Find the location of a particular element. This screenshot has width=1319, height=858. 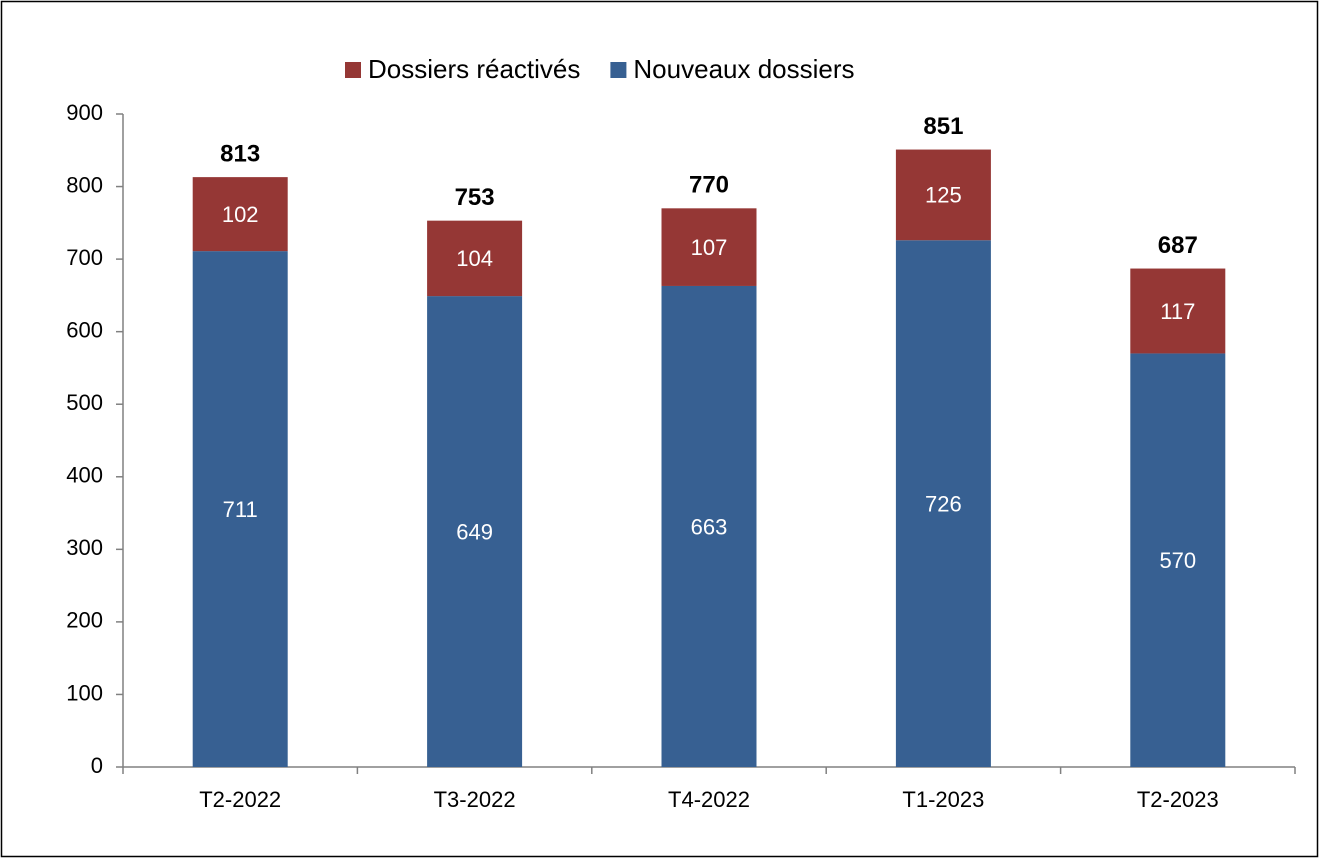

total-label: 851 is located at coordinates (943, 126).